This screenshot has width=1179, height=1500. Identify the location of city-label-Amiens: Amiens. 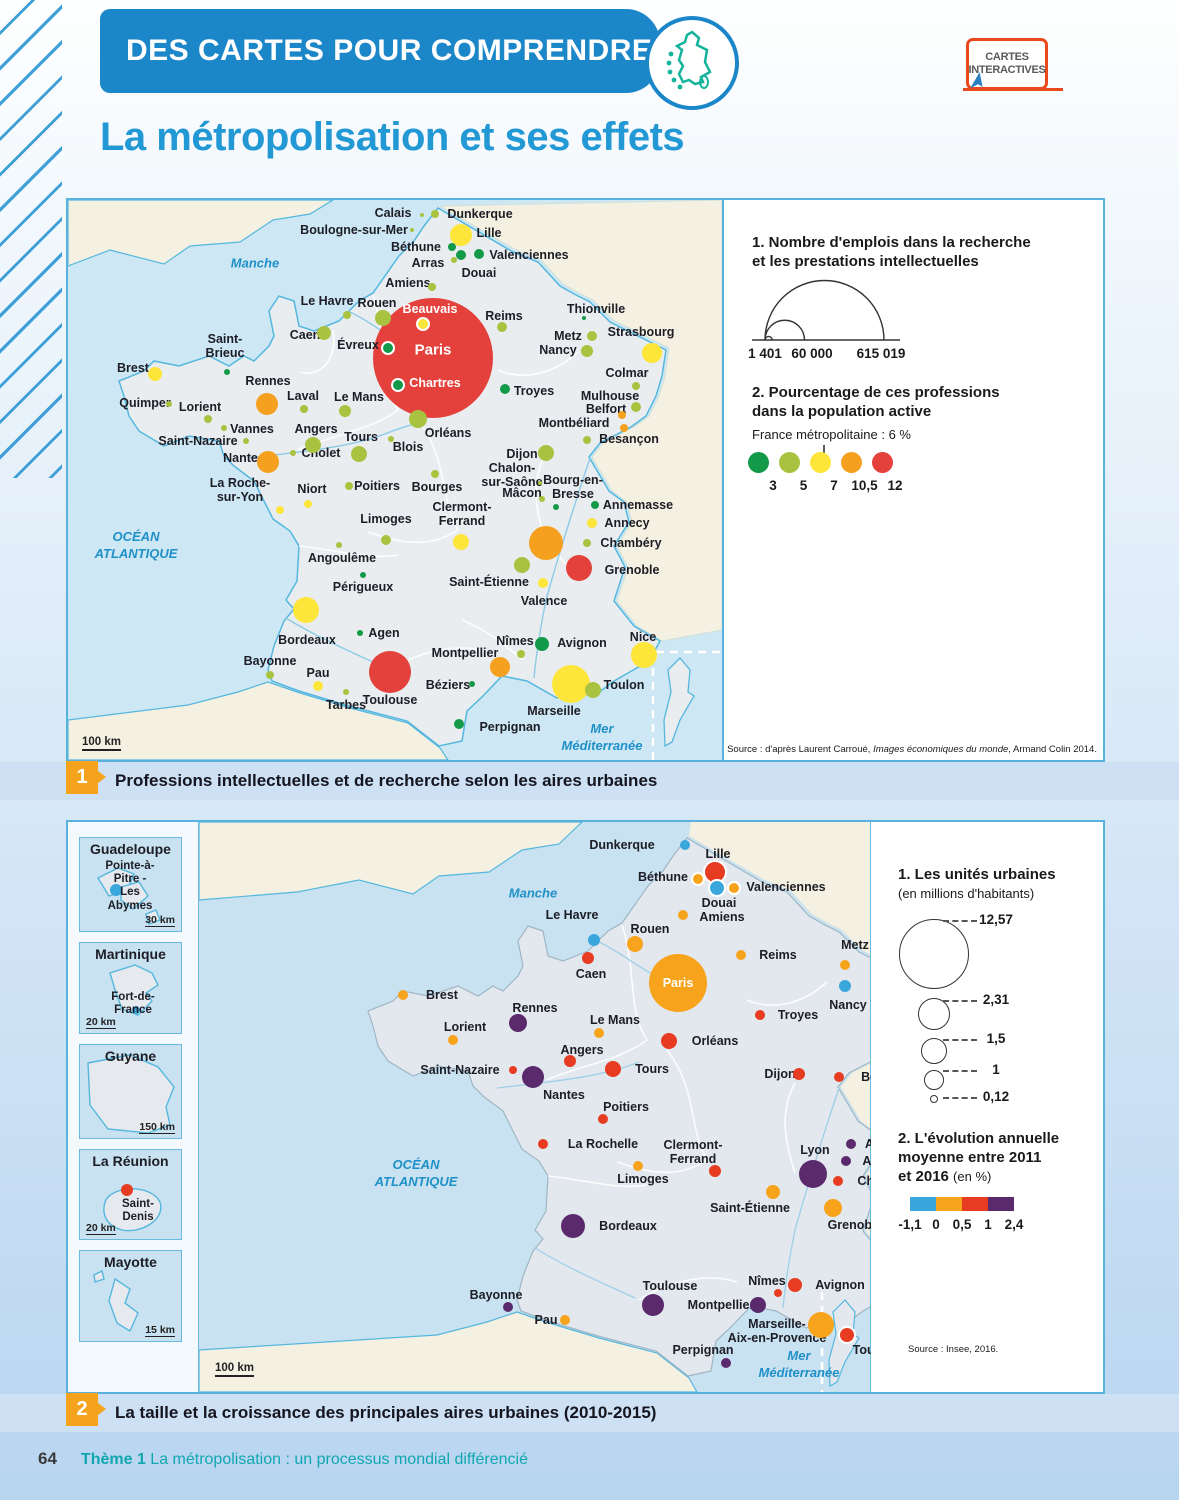
(408, 283).